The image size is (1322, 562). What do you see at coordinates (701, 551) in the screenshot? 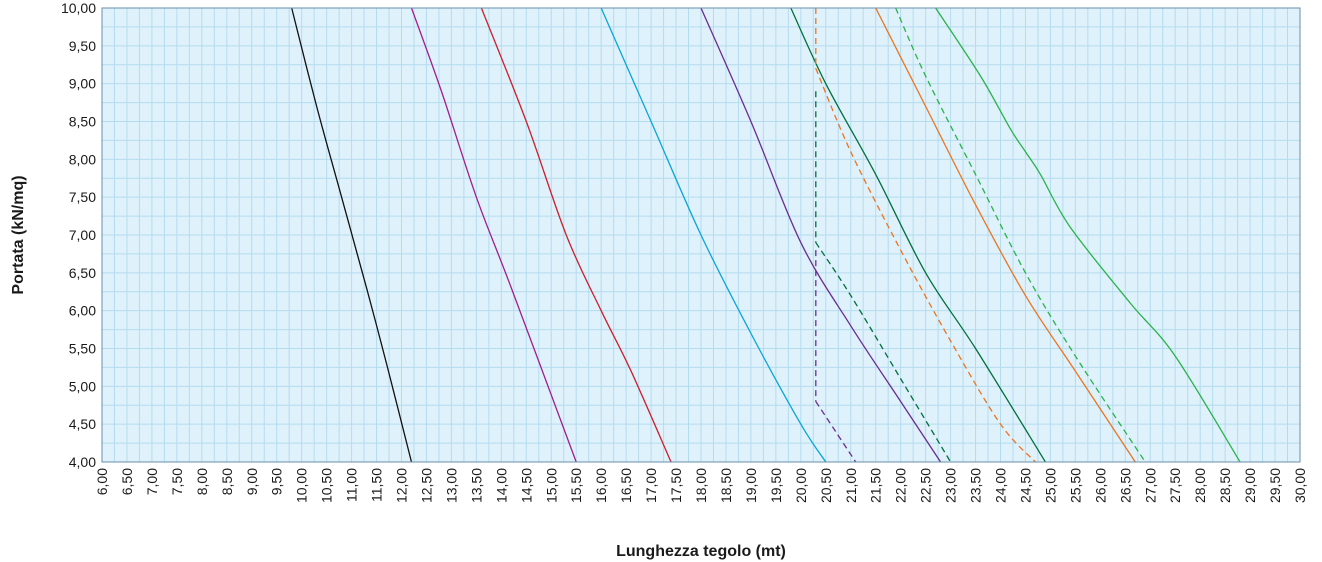
I see `x-axis-title: Lunghezza tegolo (mt)` at bounding box center [701, 551].